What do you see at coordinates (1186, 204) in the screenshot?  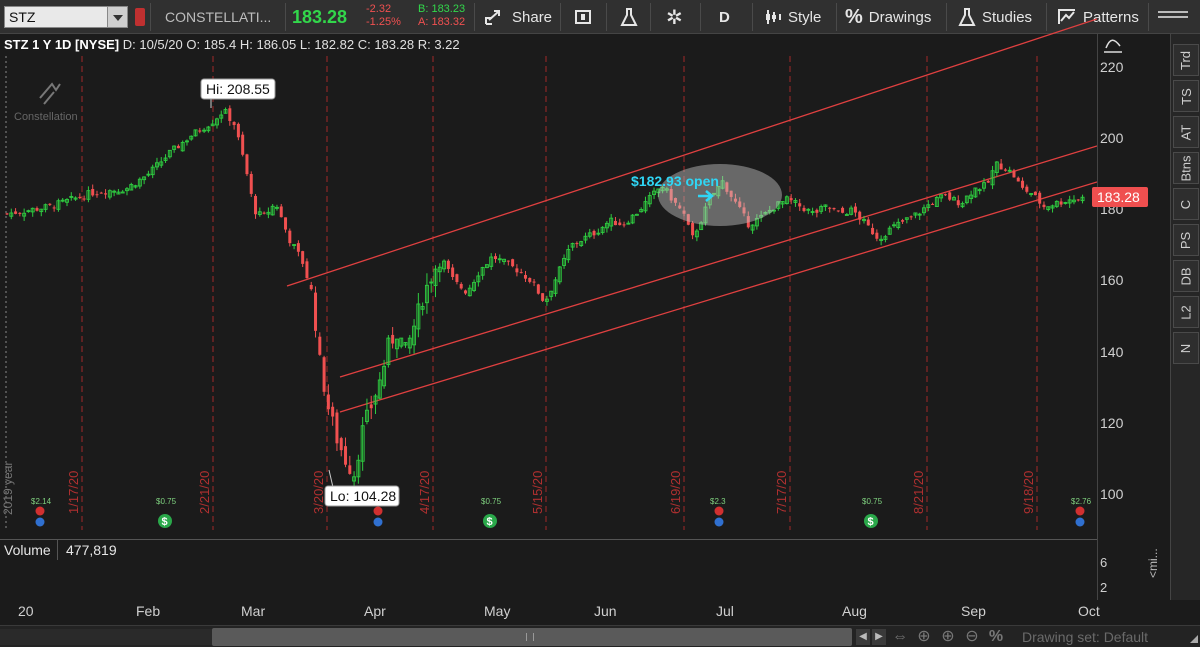 I see `side-tab-c: C` at bounding box center [1186, 204].